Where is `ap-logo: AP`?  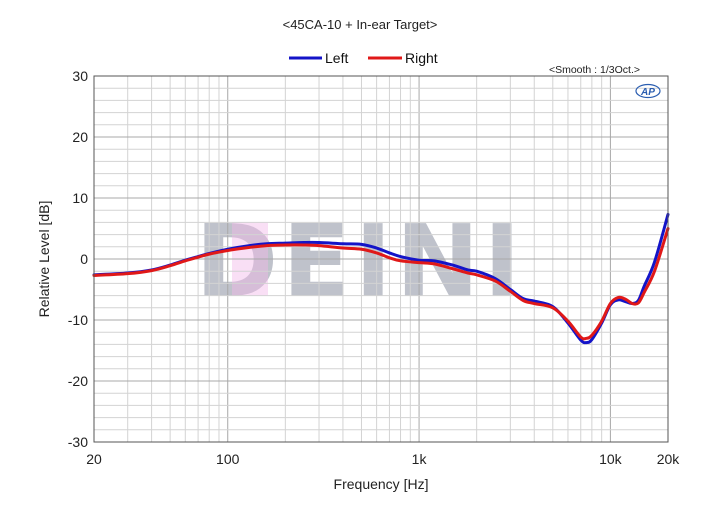
ap-logo: AP is located at coordinates (648, 91).